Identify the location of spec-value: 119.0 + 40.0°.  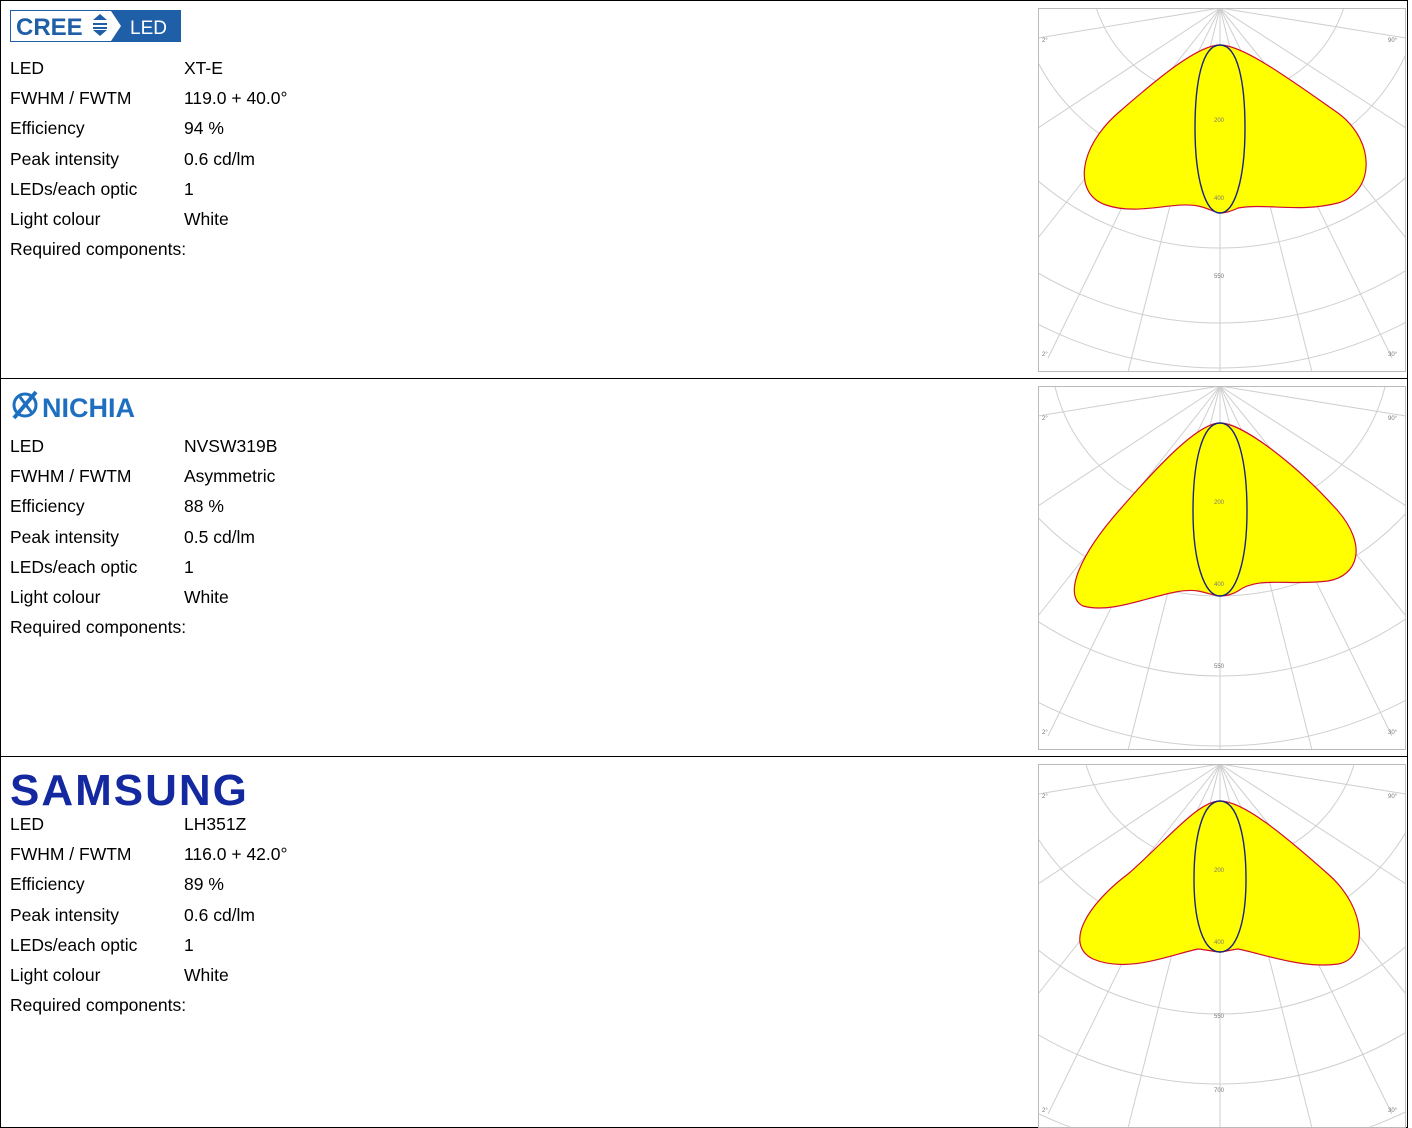
(236, 98).